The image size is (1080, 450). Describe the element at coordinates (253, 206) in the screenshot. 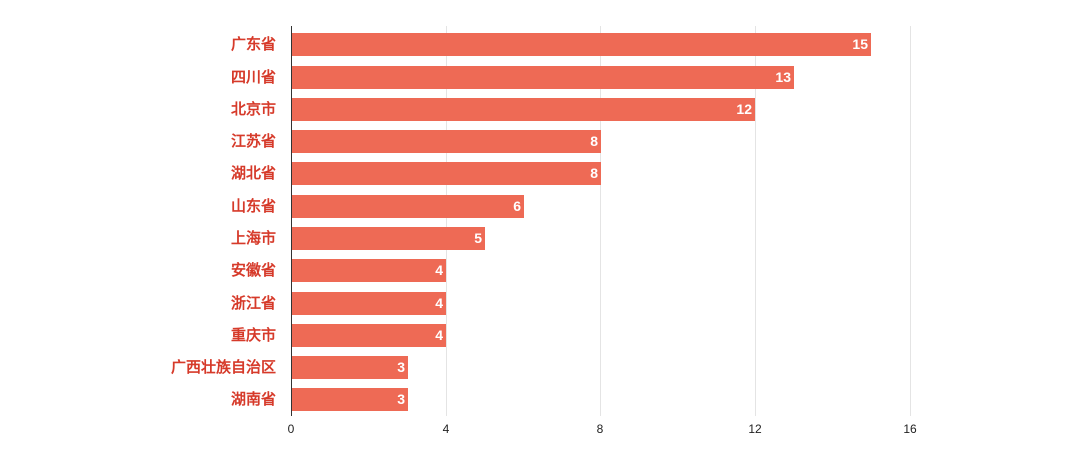

I see `category-label: 山东省` at that location.